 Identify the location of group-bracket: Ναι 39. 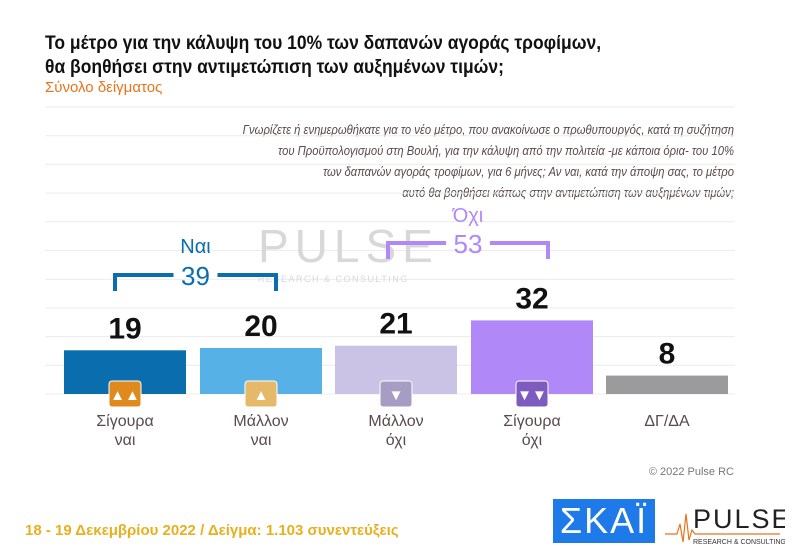
(195, 263).